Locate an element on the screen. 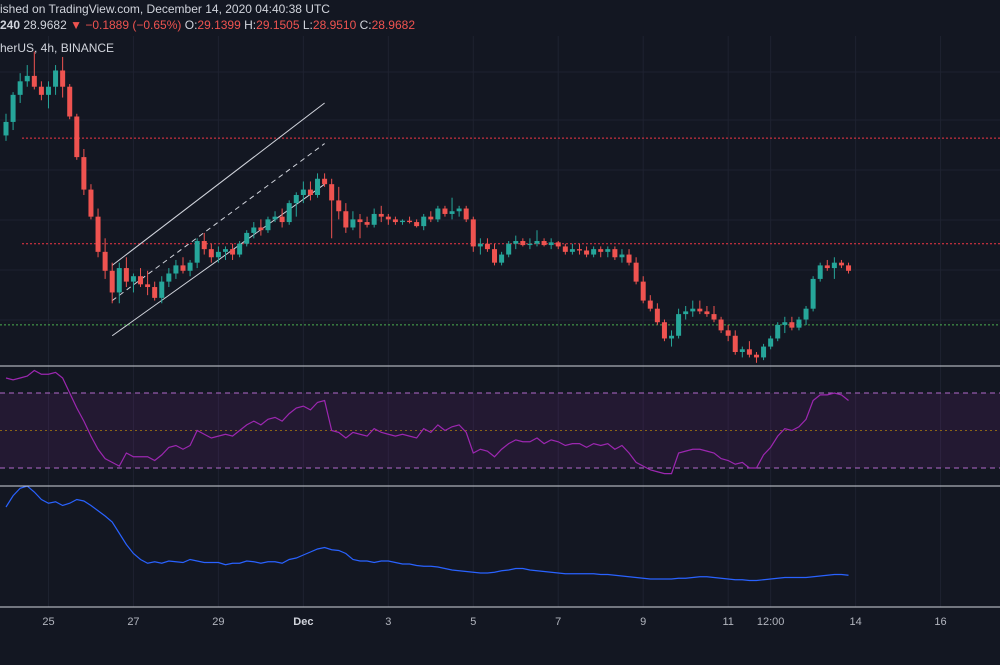 Image resolution: width=1000 pixels, height=665 pixels. symbol-title: herUS, 4h, BINANCE is located at coordinates (57, 48).